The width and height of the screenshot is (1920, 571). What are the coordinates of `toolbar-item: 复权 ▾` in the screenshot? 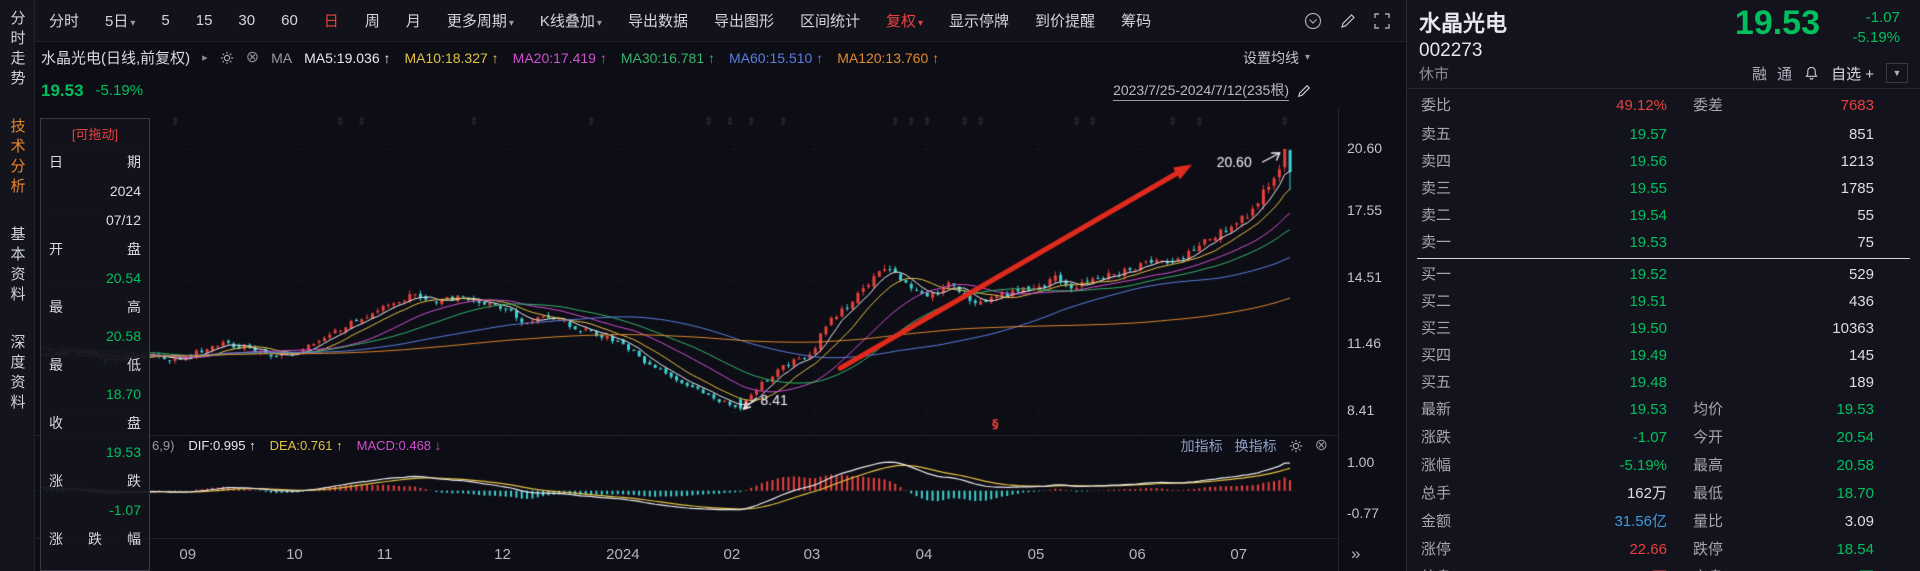 It's located at (904, 21).